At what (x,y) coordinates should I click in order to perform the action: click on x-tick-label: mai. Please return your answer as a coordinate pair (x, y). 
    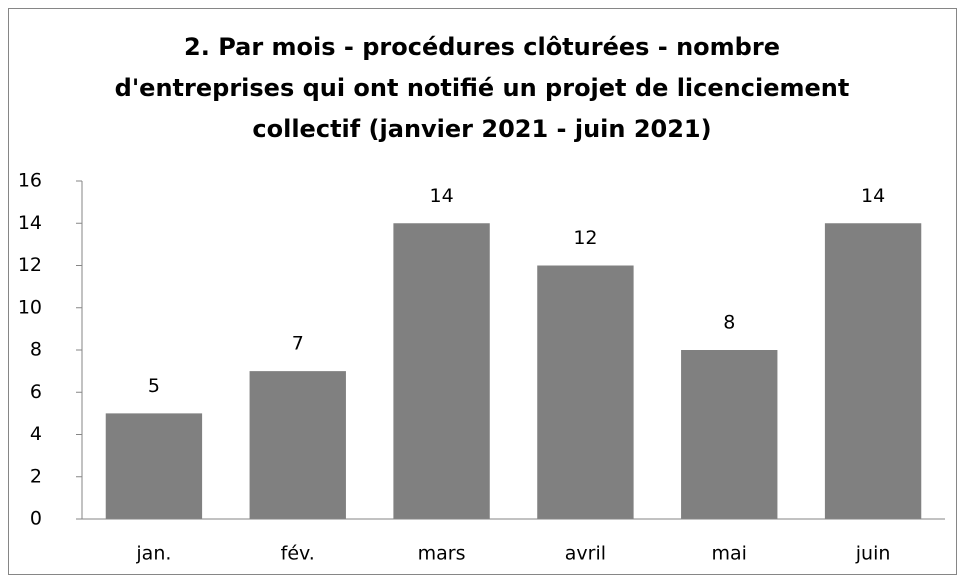
    Looking at the image, I should click on (729, 554).